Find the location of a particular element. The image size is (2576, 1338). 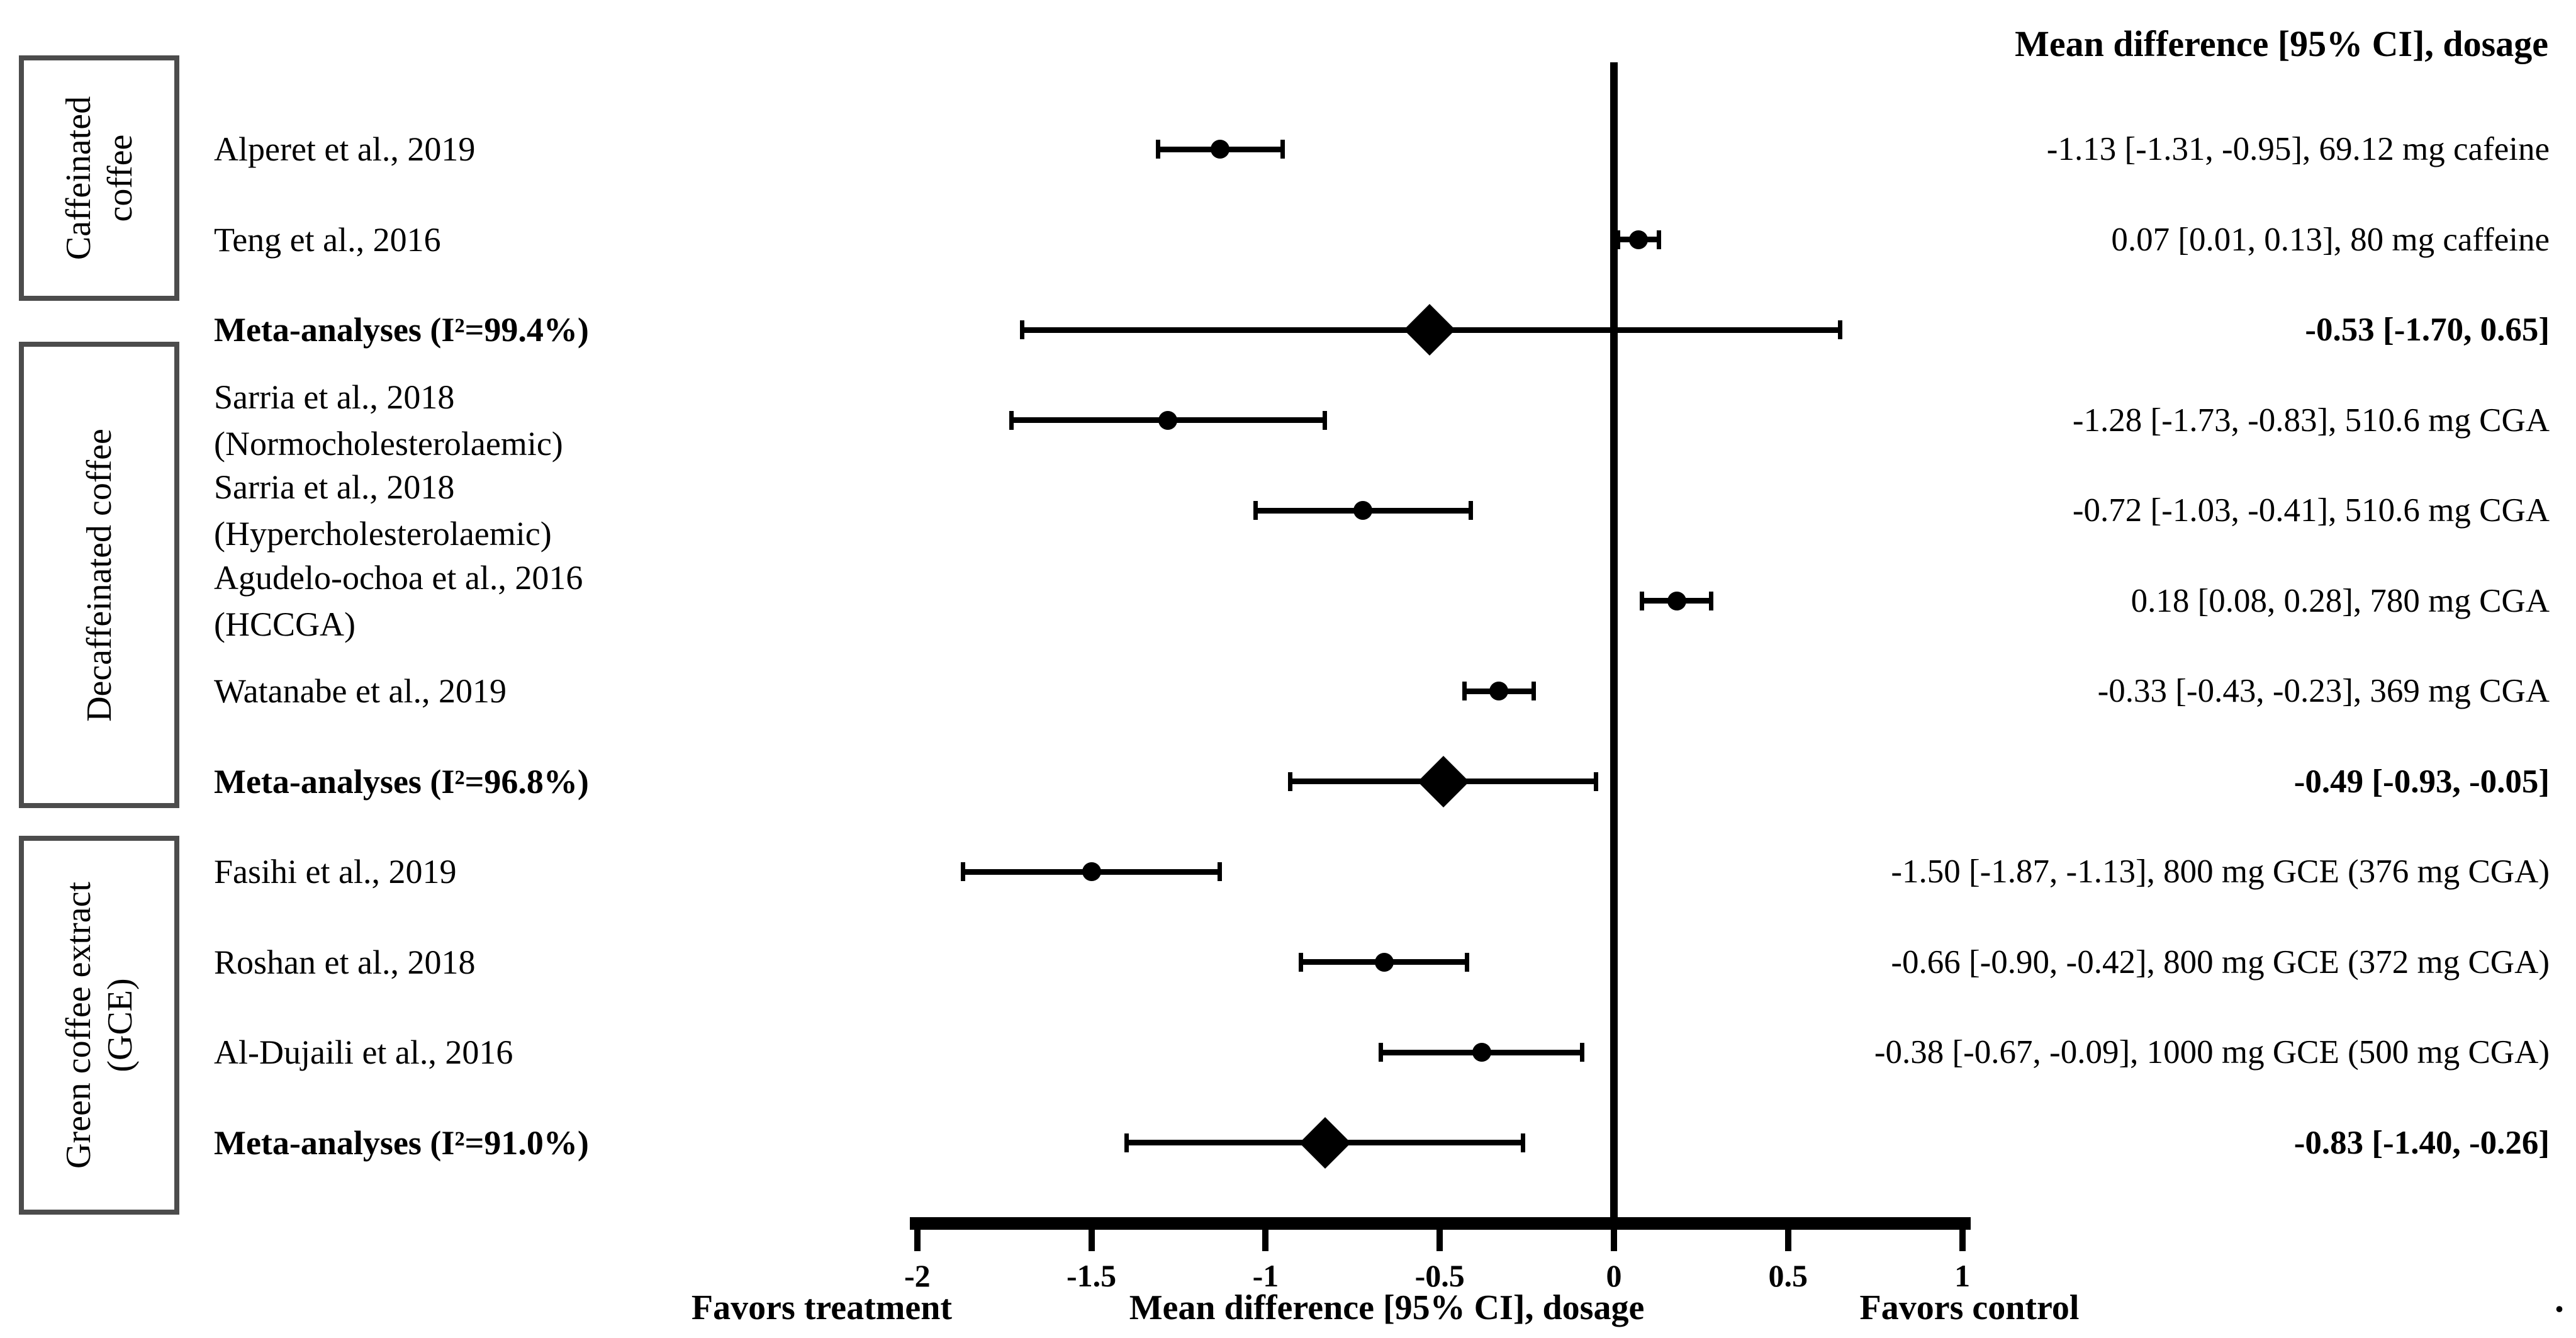

row-label-line: Alperet et al., 2019 is located at coordinates (345, 149).